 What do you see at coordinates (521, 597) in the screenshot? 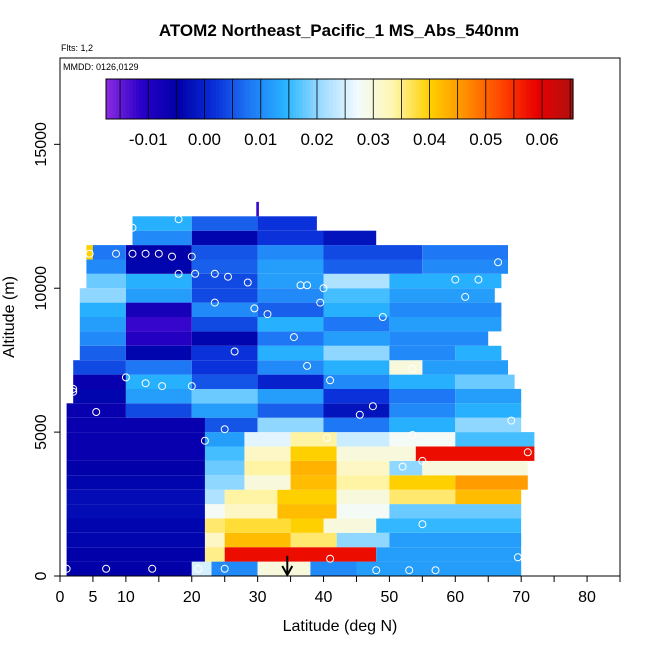
I see `x-tick-label: 70` at bounding box center [521, 597].